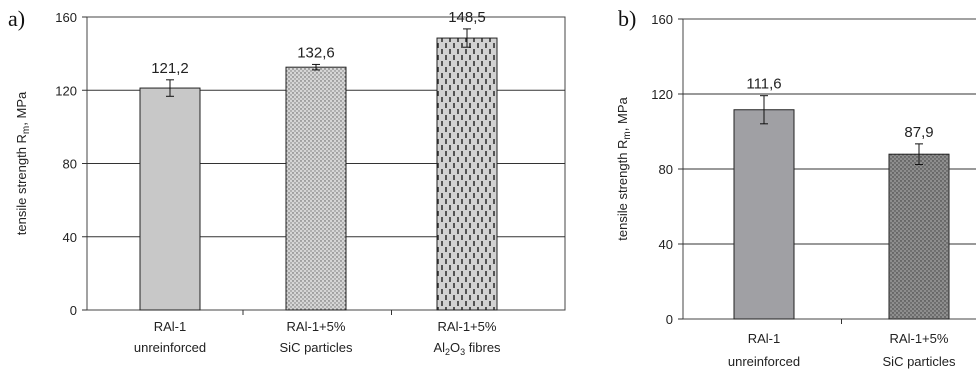 The width and height of the screenshot is (976, 374). I want to click on chart1-y-axis-label: tensile strength Rm, MPa, so click(23, 163).